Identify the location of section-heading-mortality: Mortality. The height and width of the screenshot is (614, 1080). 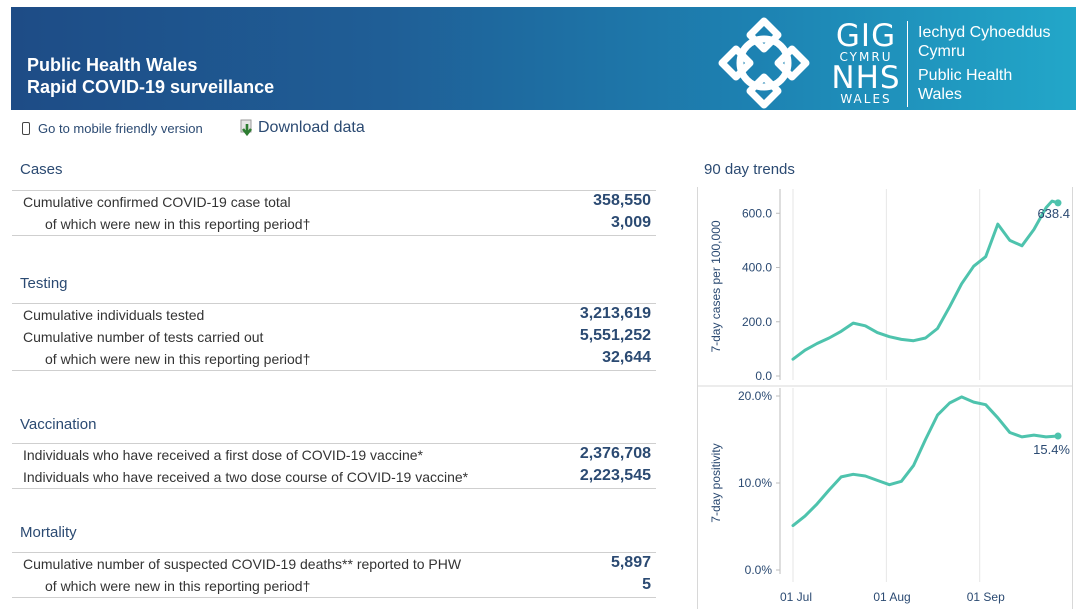
(48, 532).